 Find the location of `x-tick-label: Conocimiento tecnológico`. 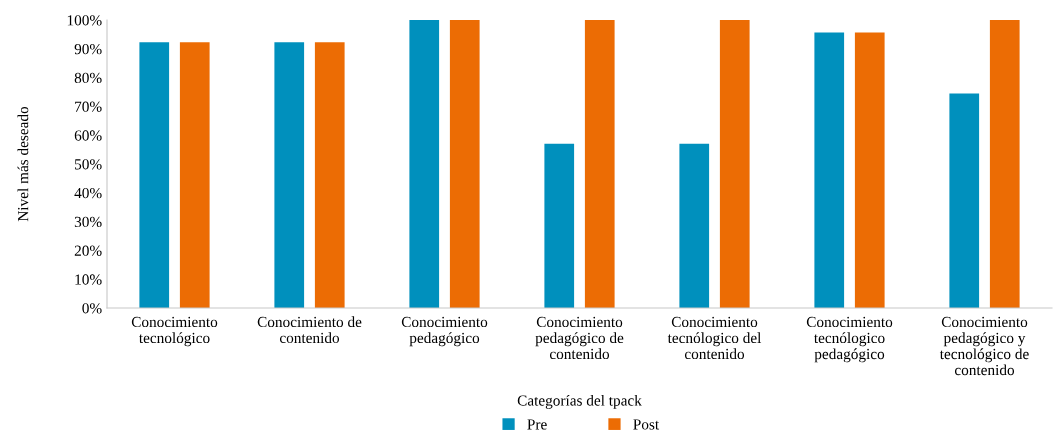

x-tick-label: Conocimiento tecnológico is located at coordinates (174, 331).